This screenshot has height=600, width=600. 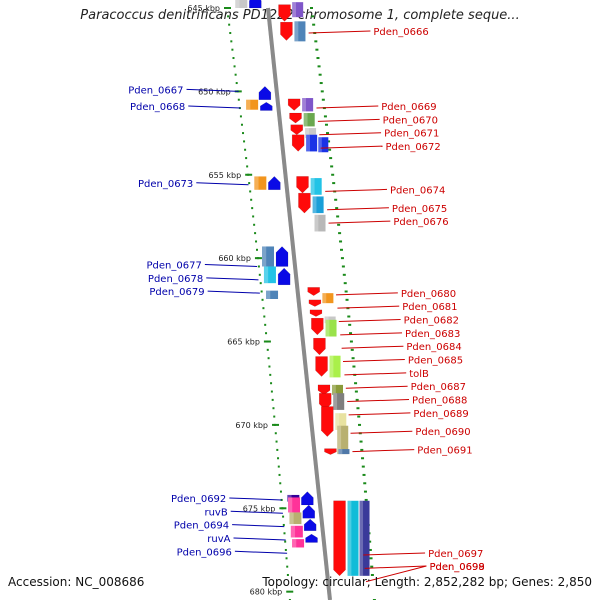 What do you see at coordinates (428, 294) in the screenshot?
I see `gene-label: Pden_0680` at bounding box center [428, 294].